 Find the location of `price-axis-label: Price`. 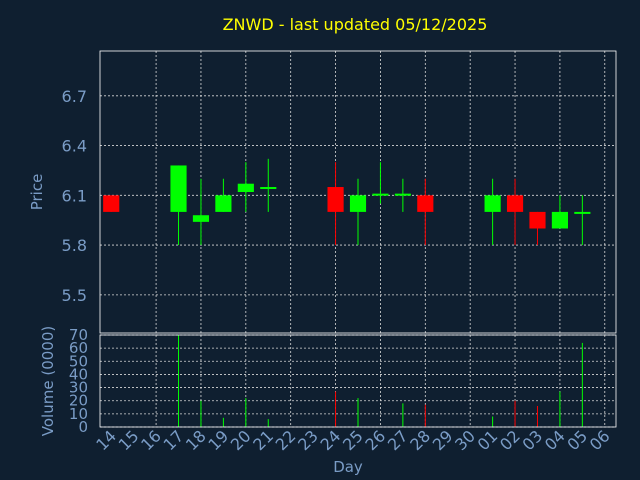

price-axis-label: Price is located at coordinates (37, 192).